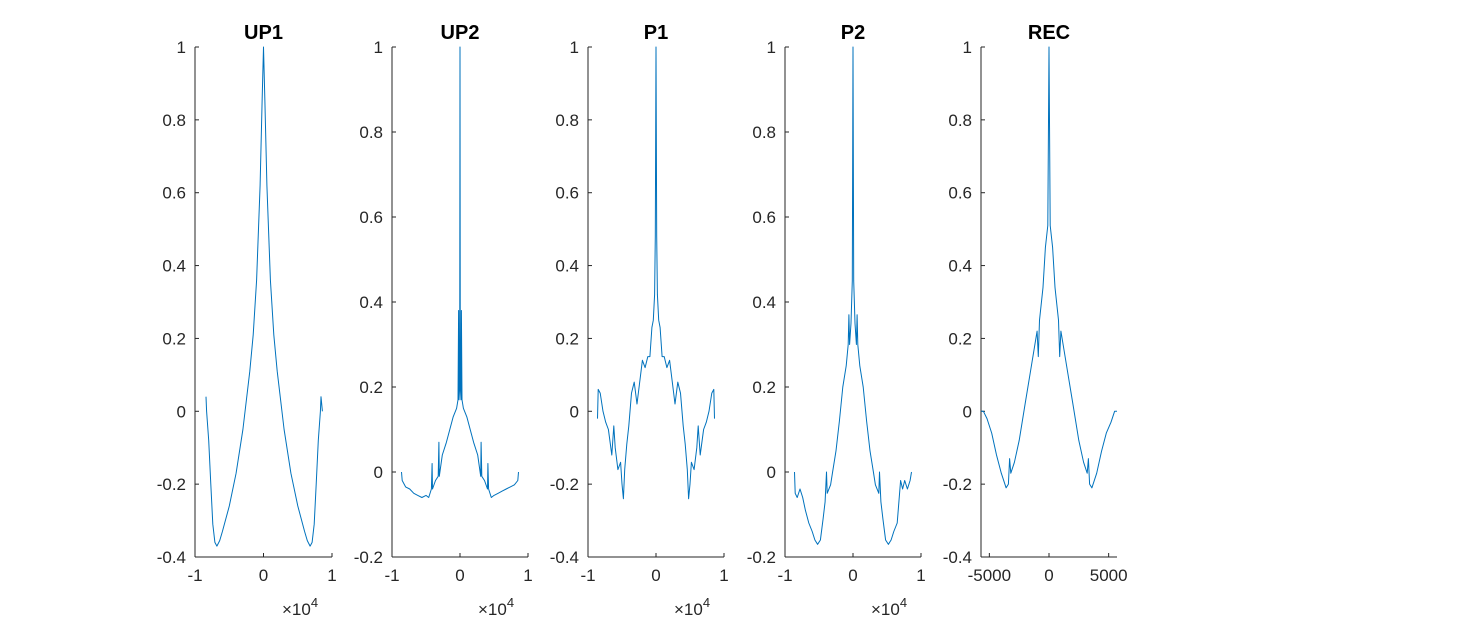 The image size is (1458, 625). What do you see at coordinates (1109, 575) in the screenshot?
I see `x-tick-label: 5000` at bounding box center [1109, 575].